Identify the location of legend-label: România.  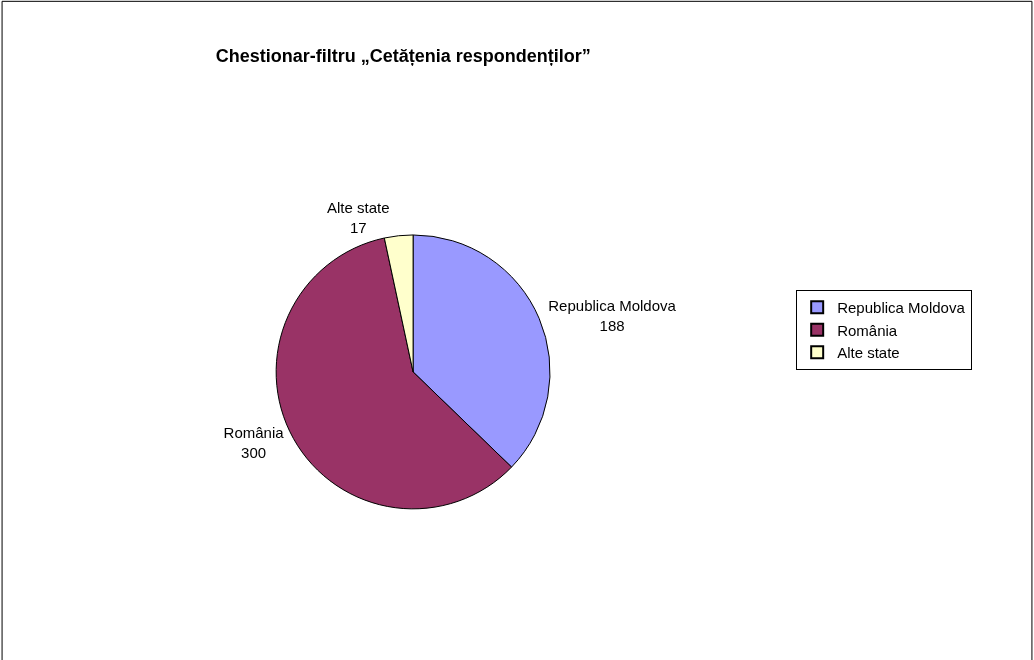
(867, 330).